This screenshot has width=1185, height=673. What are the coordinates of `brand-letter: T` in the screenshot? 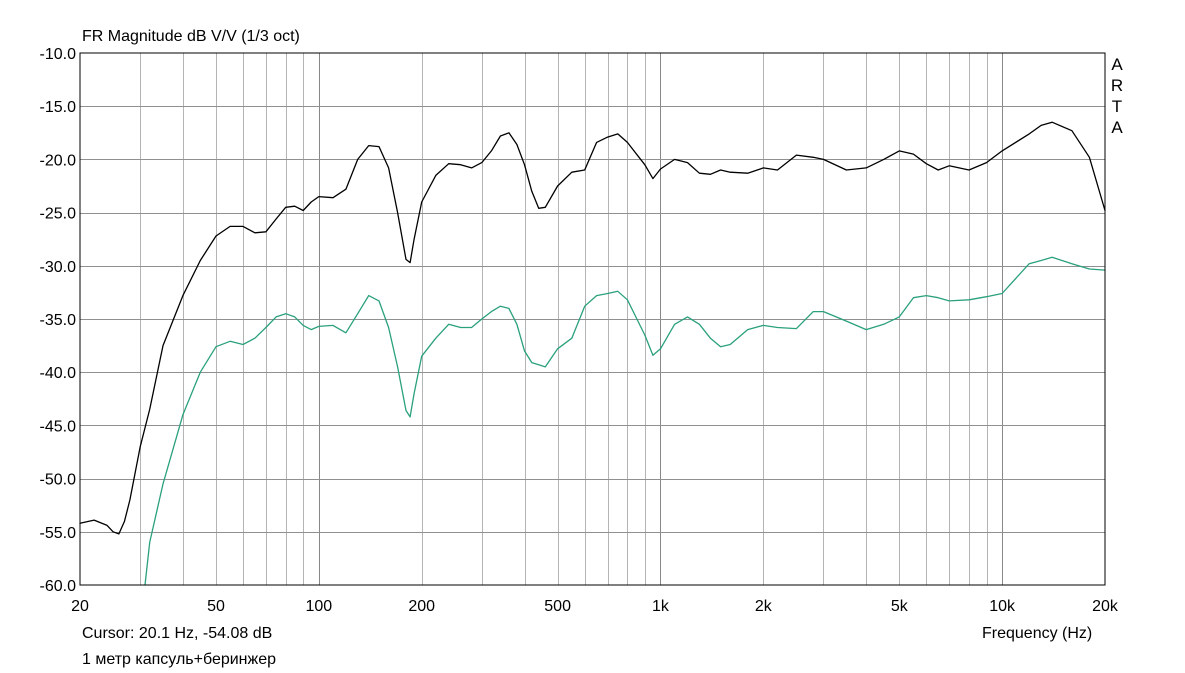 It's located at (1117, 106).